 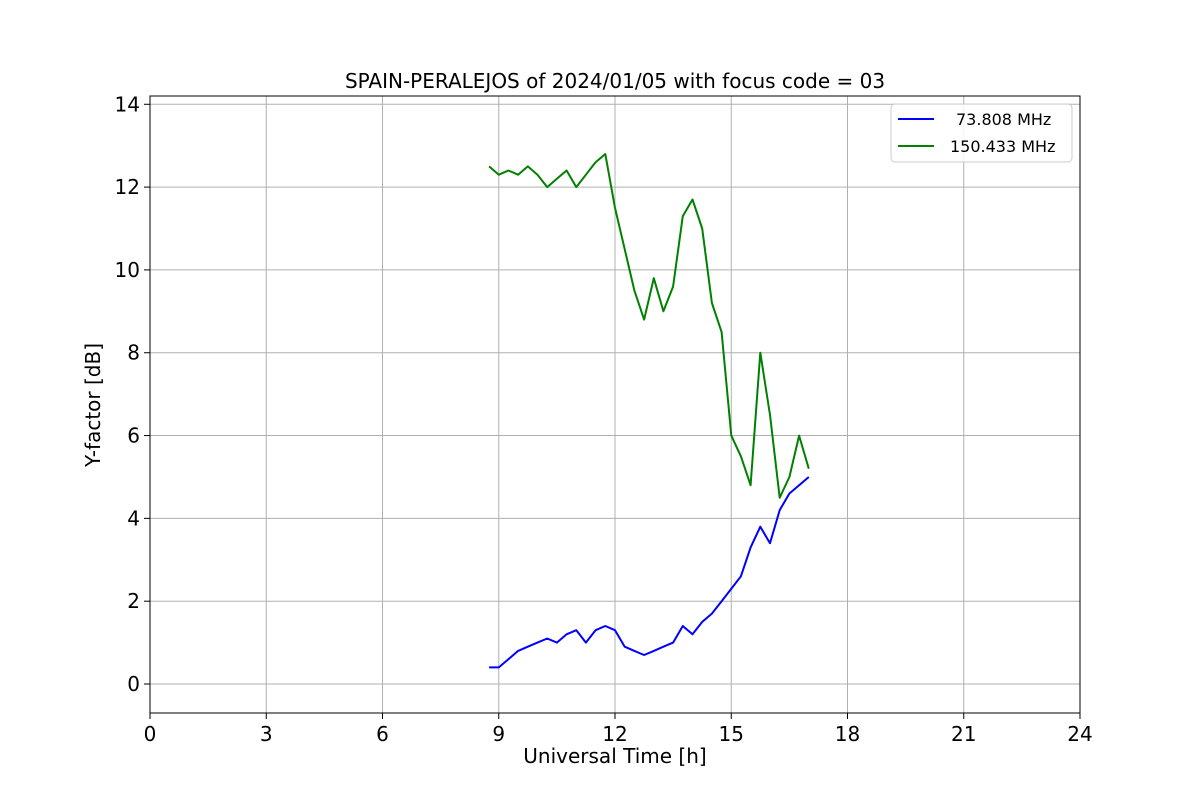 What do you see at coordinates (133, 601) in the screenshot?
I see `y-tick-label: 2` at bounding box center [133, 601].